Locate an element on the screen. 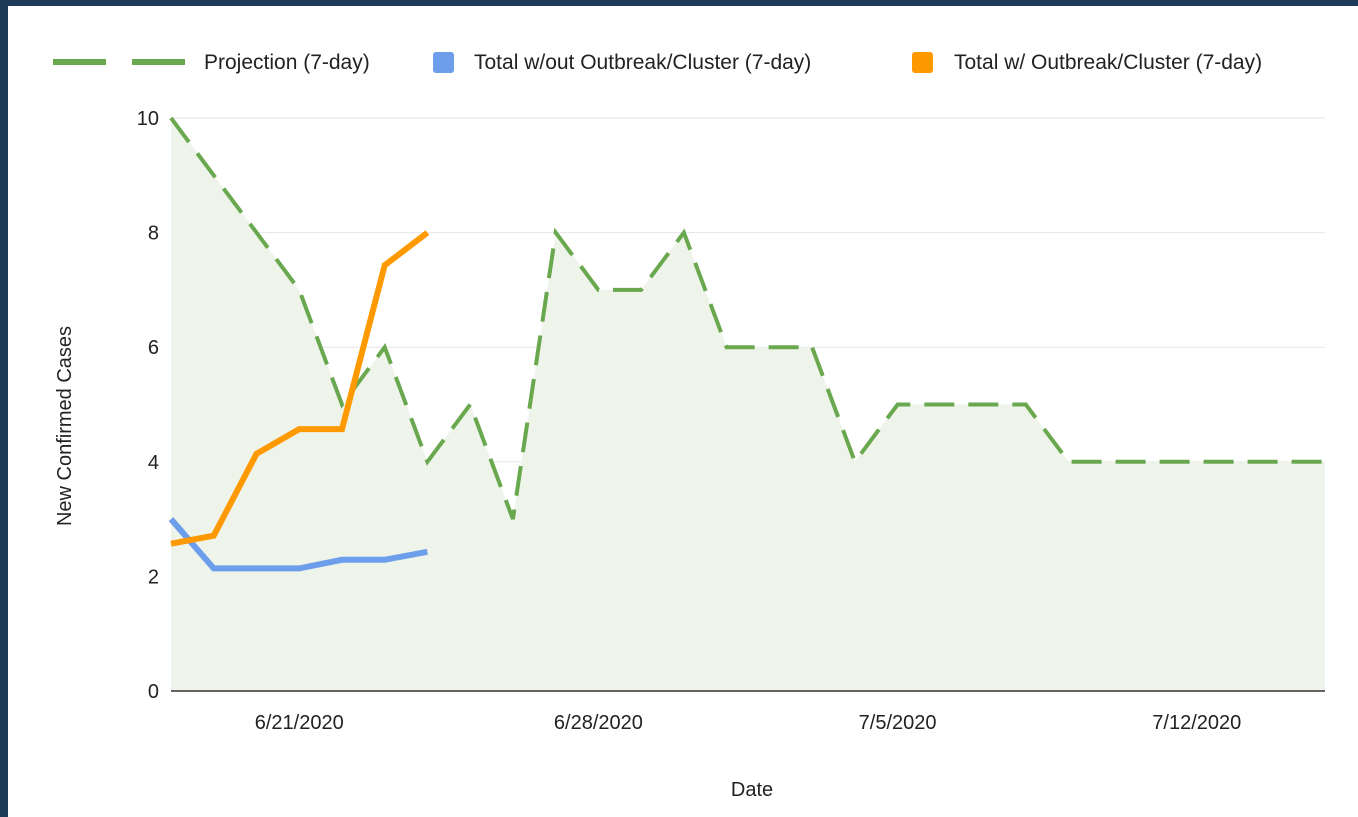 This screenshot has width=1358, height=817. y-tick-label: 0 is located at coordinates (153, 692).